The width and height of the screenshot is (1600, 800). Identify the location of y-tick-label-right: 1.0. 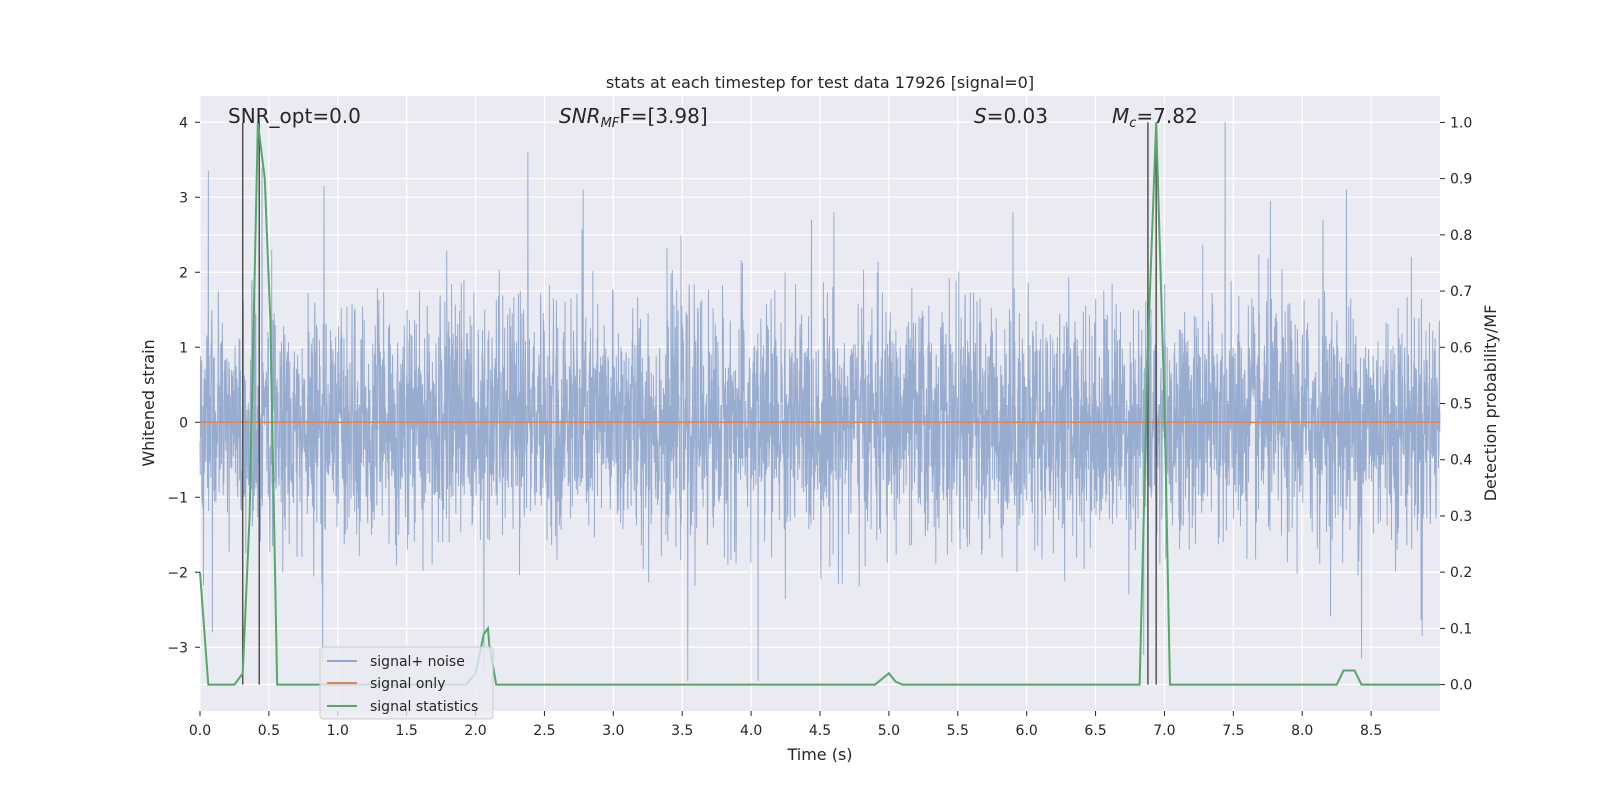
(1461, 123).